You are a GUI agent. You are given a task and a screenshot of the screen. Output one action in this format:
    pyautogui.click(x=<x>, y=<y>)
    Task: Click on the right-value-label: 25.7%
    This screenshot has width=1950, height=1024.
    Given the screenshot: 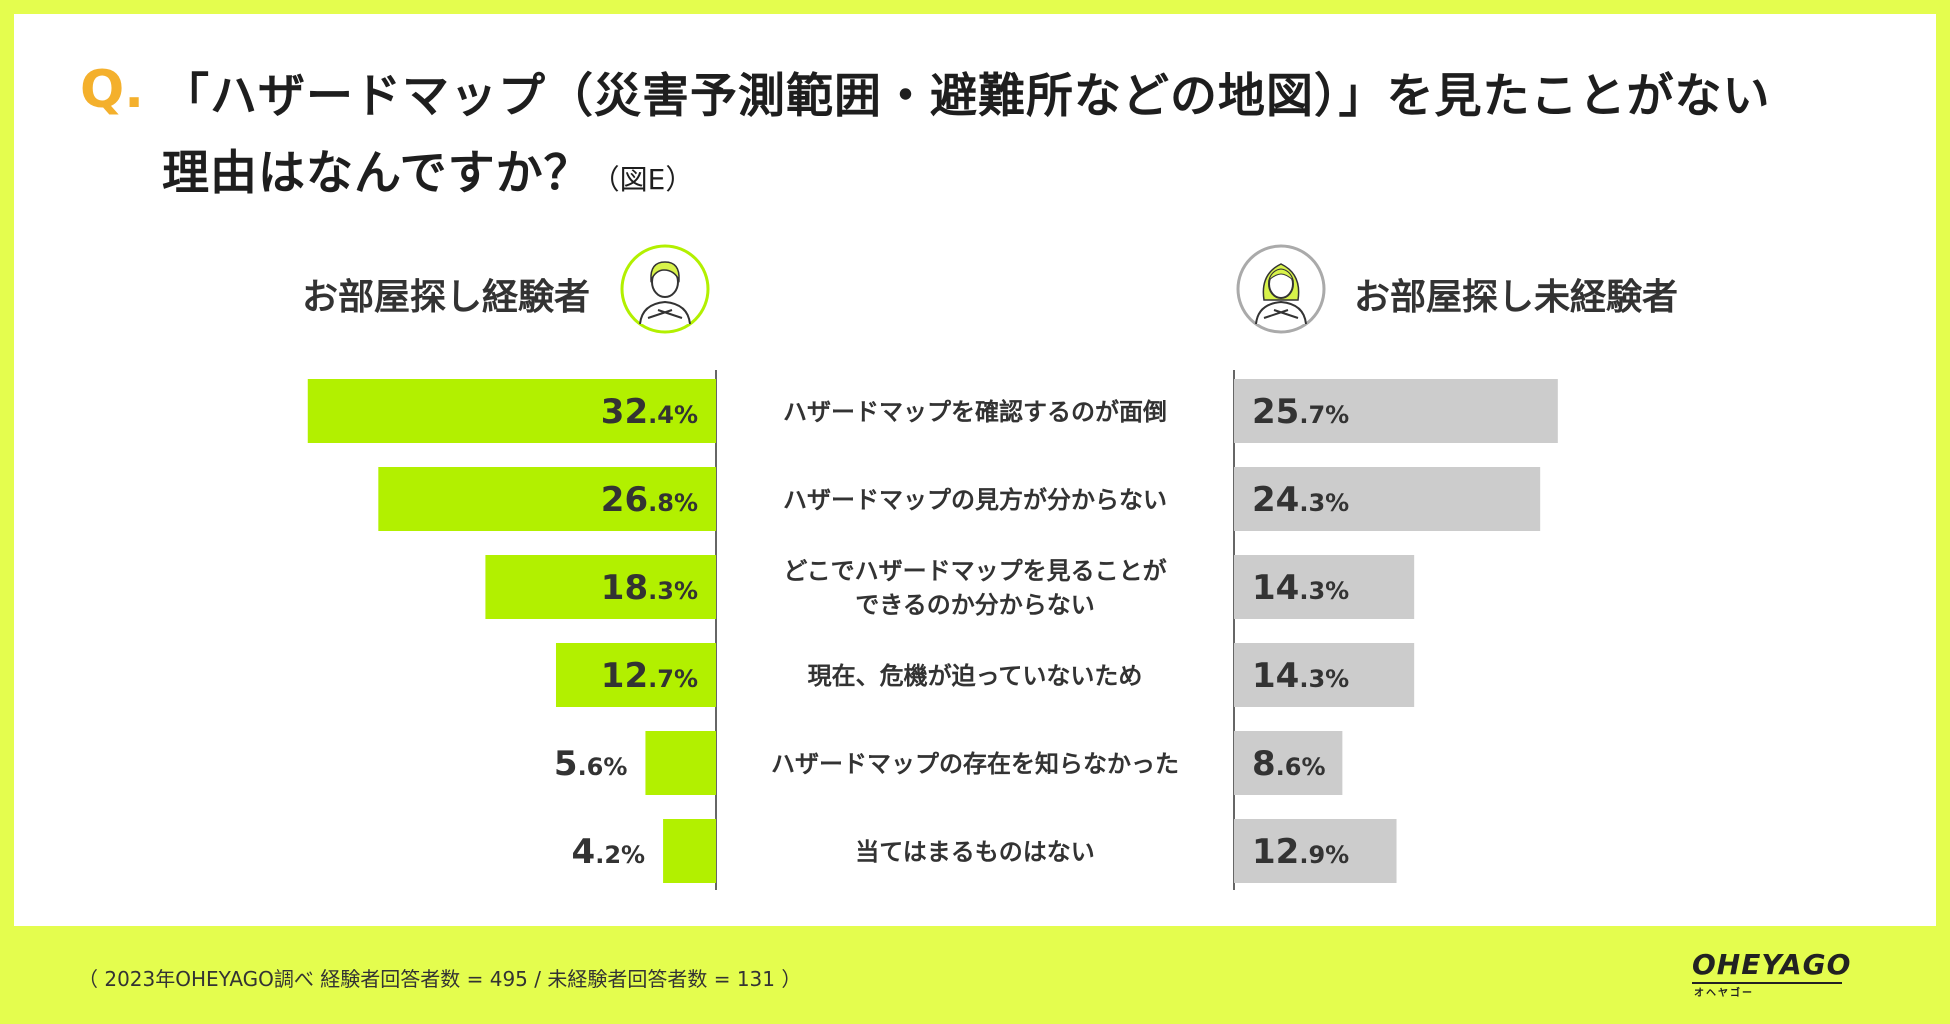 What is the action you would take?
    pyautogui.click(x=1300, y=412)
    